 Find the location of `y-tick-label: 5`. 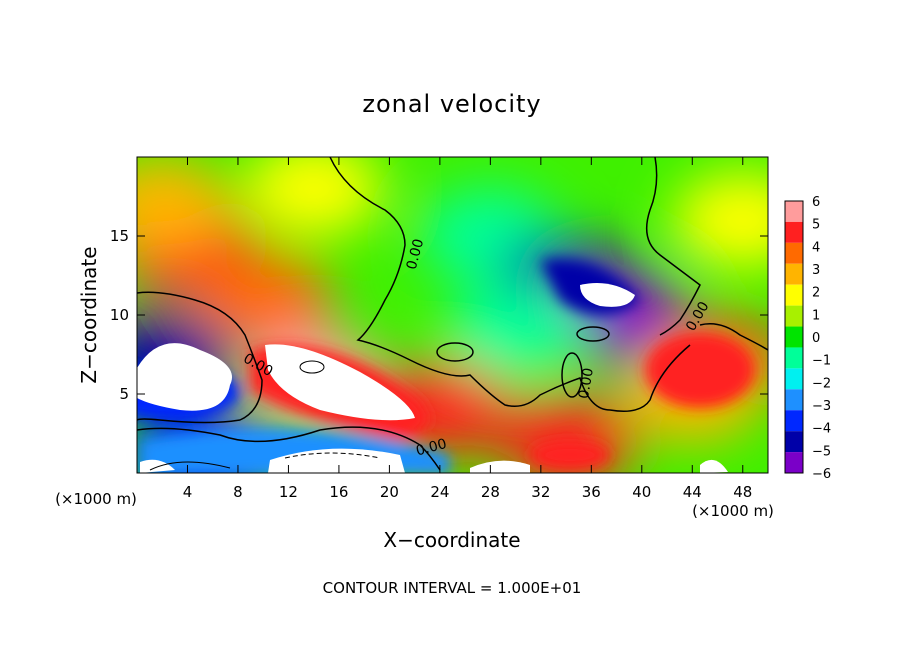

y-tick-label: 5 is located at coordinates (124, 394).